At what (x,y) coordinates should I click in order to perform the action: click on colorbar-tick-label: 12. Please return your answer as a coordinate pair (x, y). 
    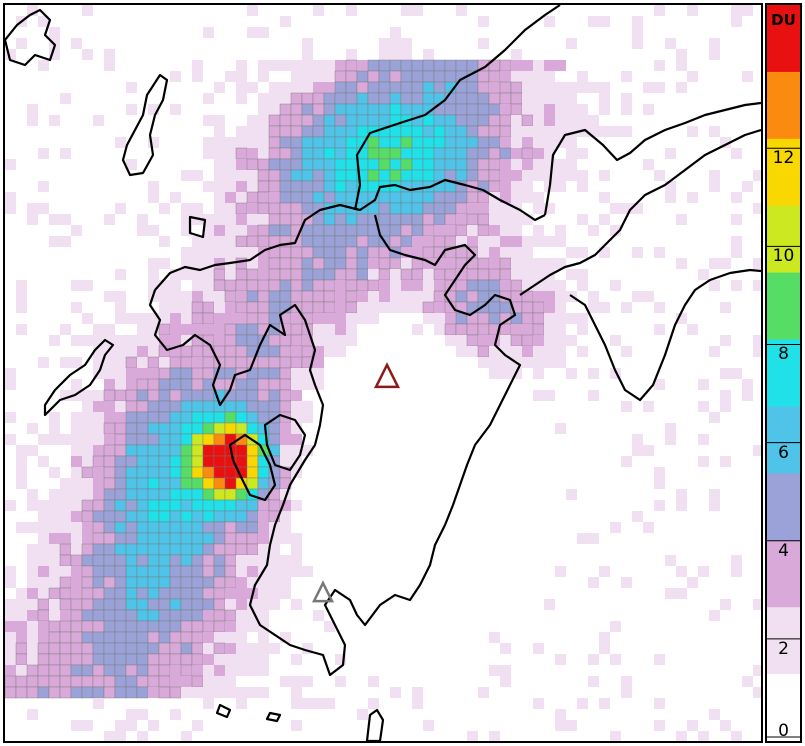
    Looking at the image, I should click on (783, 158).